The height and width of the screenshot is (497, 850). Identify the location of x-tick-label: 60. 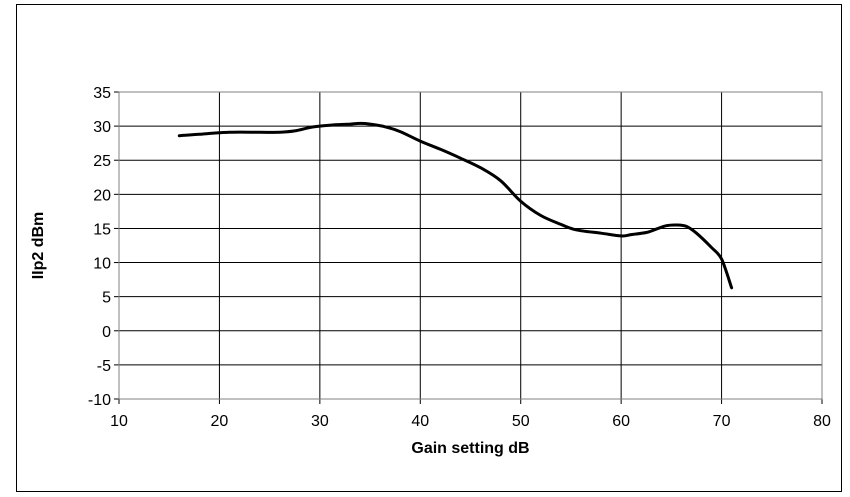
(621, 421).